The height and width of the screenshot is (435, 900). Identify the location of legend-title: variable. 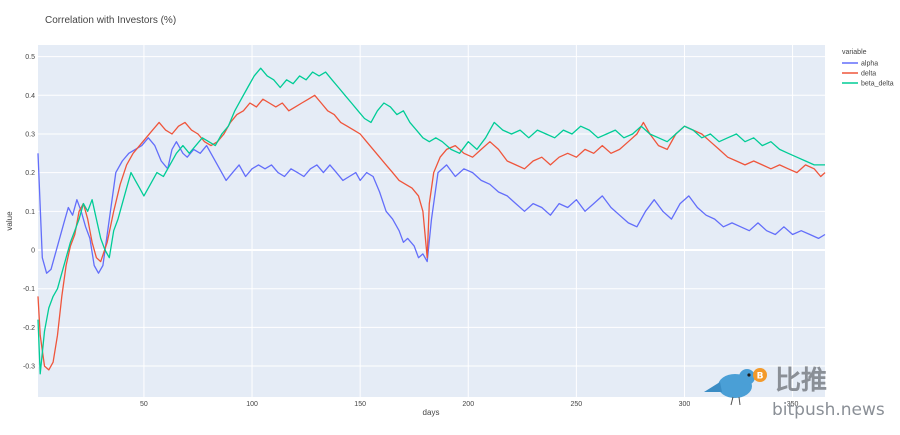
(854, 52).